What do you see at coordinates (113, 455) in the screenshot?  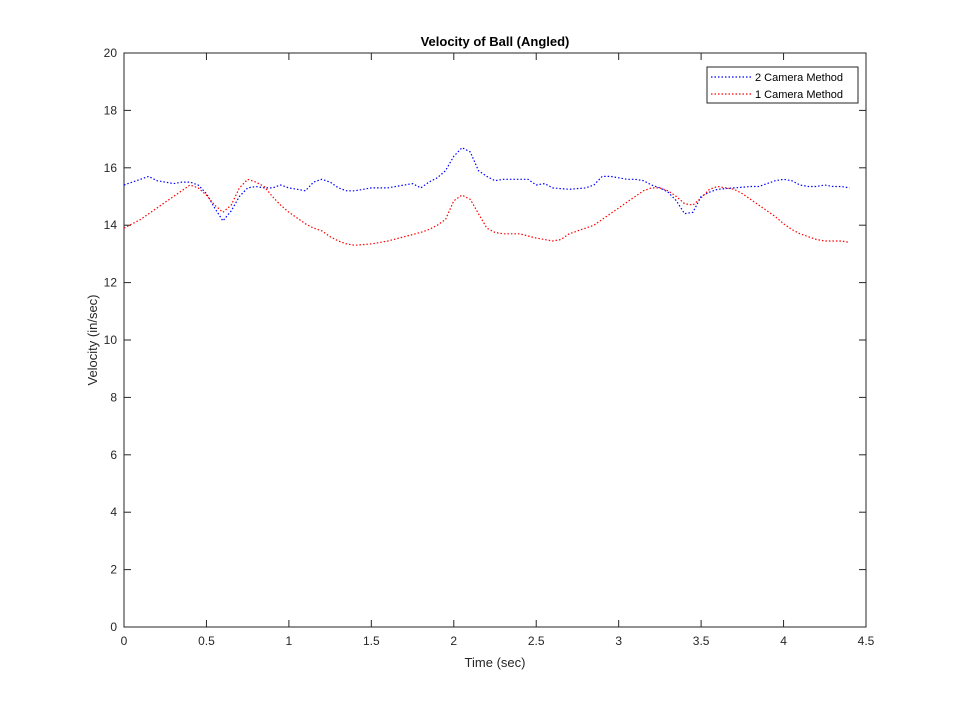 I see `y-tick-label: 6` at bounding box center [113, 455].